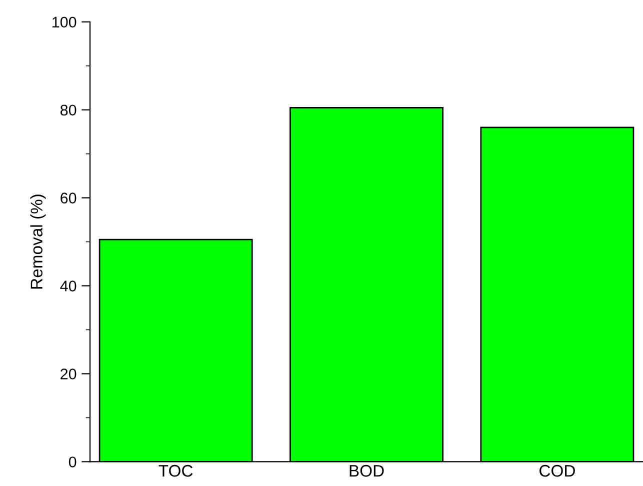 This screenshot has height=486, width=643. Describe the element at coordinates (64, 22) in the screenshot. I see `y-tick-label: 100` at that location.